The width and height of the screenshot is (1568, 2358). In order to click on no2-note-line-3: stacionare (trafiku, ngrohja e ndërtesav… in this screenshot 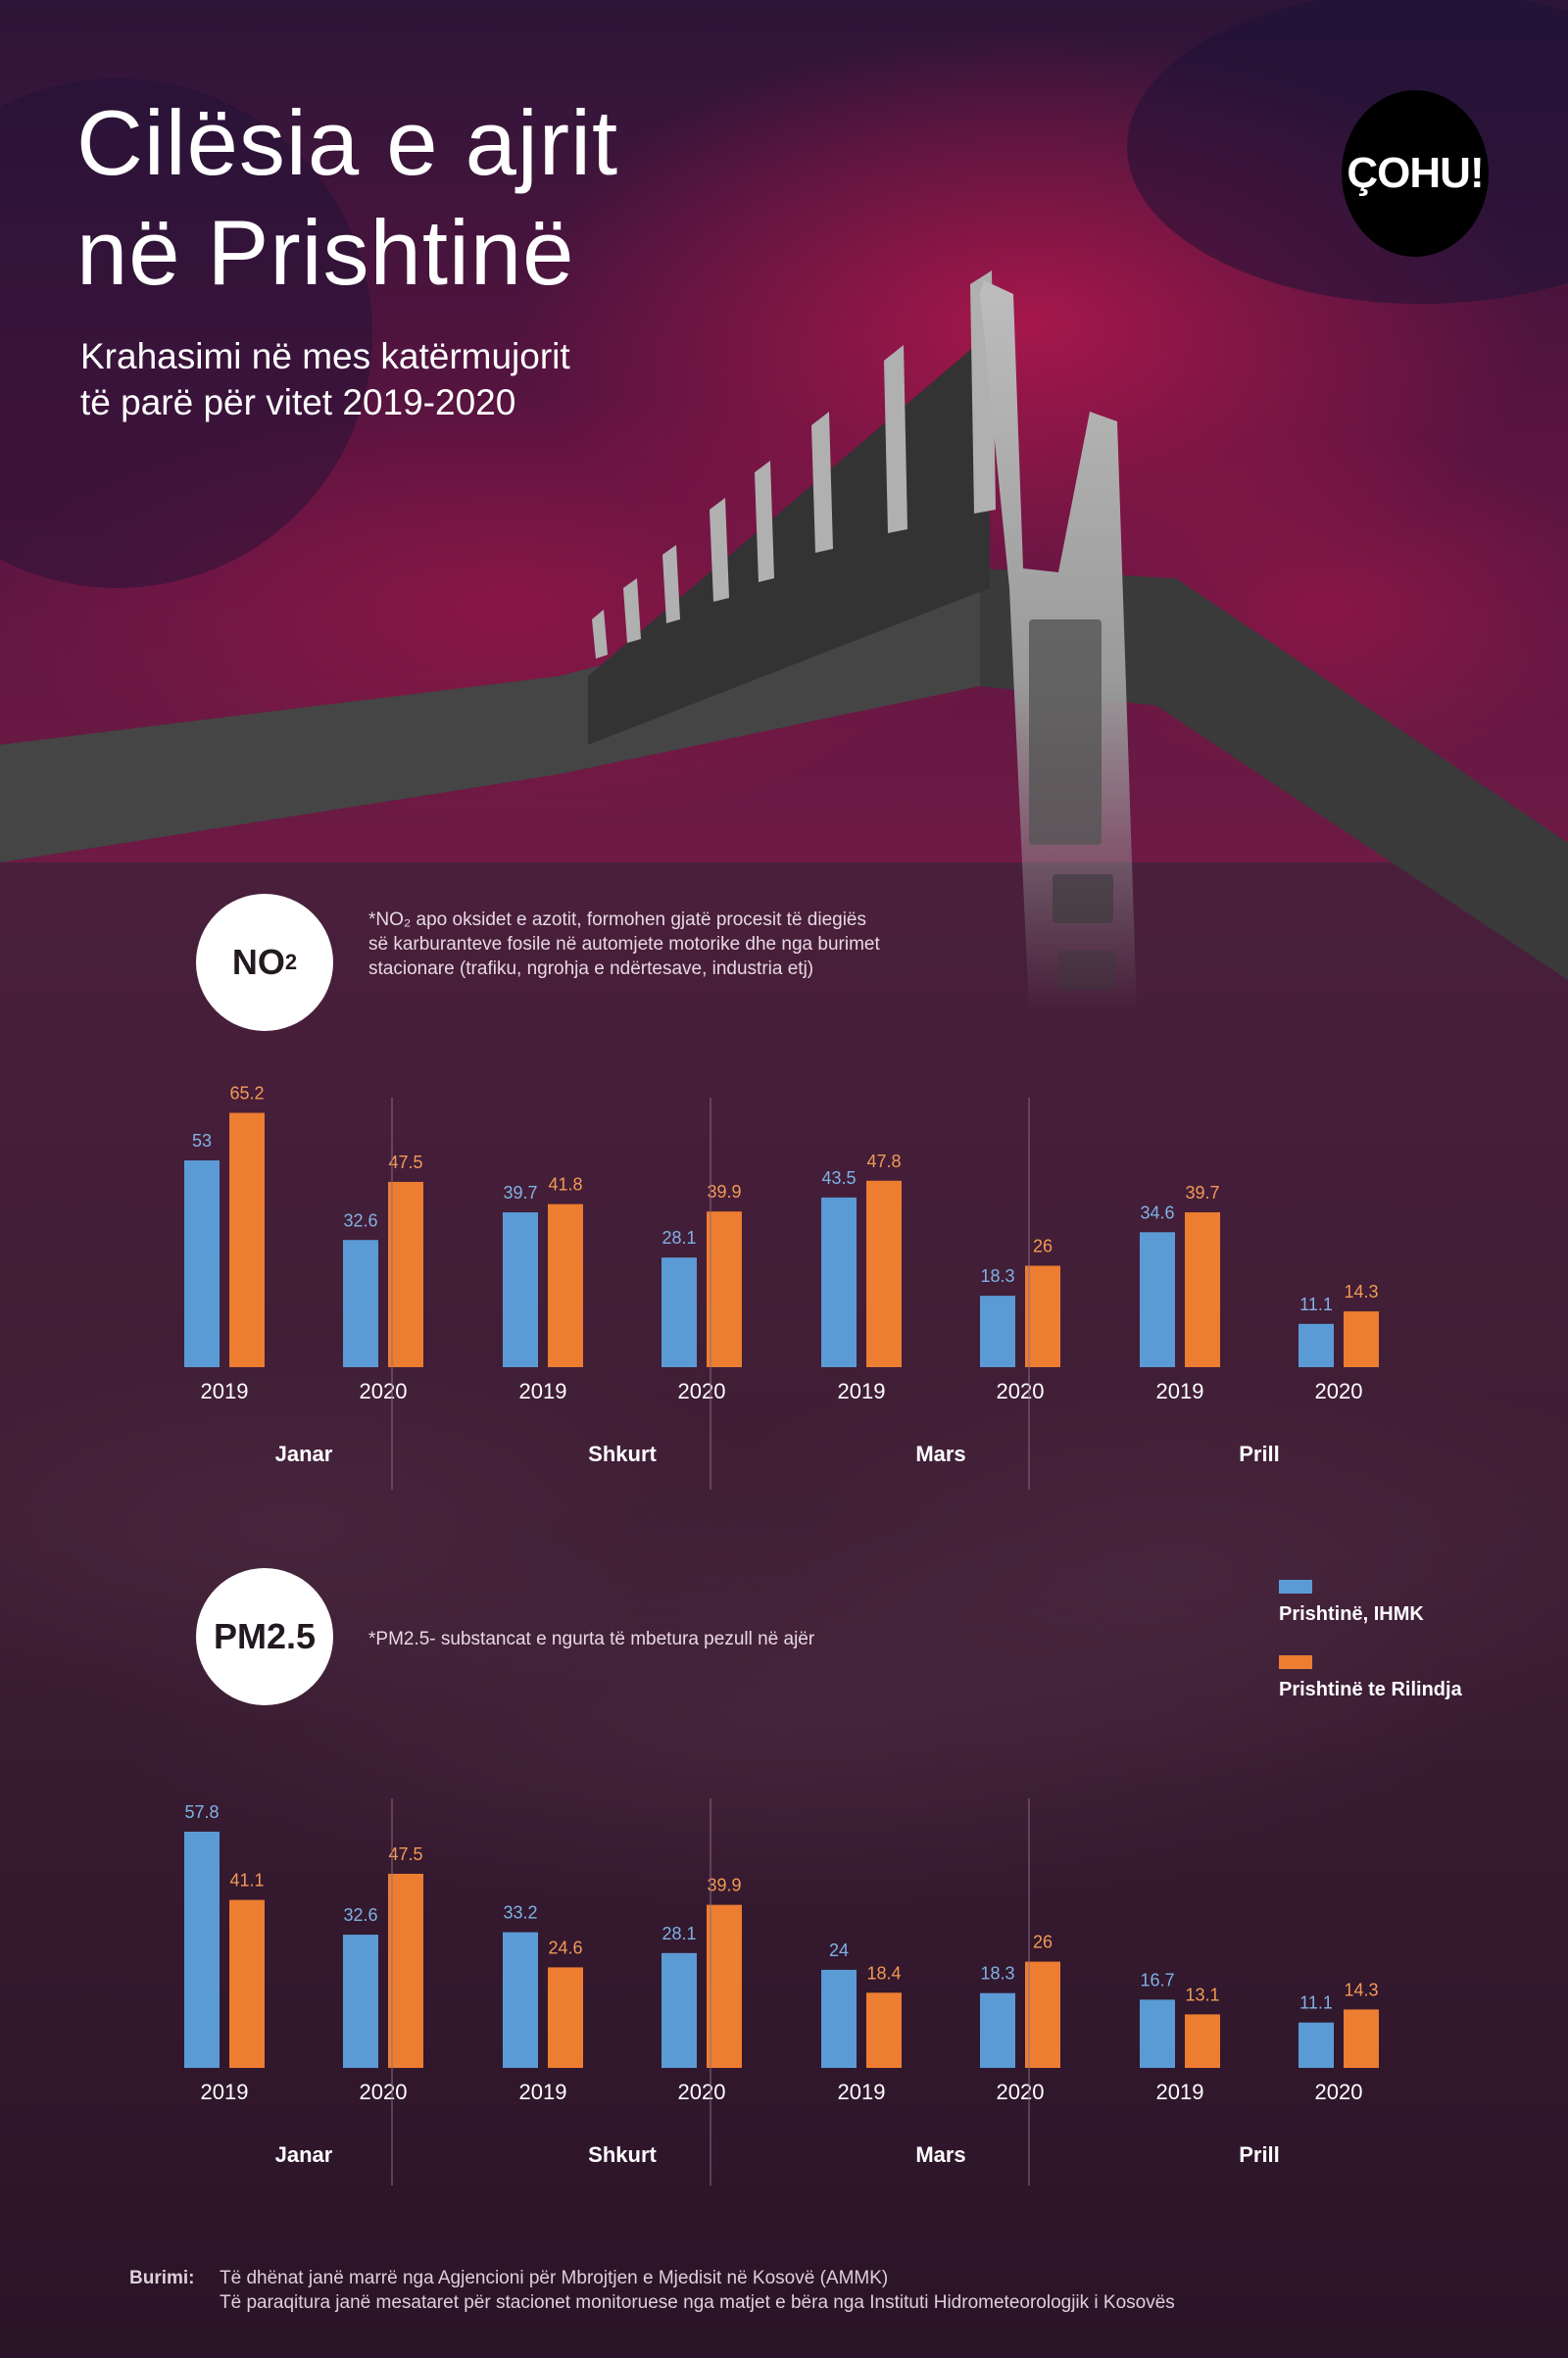, I will do `click(591, 968)`.